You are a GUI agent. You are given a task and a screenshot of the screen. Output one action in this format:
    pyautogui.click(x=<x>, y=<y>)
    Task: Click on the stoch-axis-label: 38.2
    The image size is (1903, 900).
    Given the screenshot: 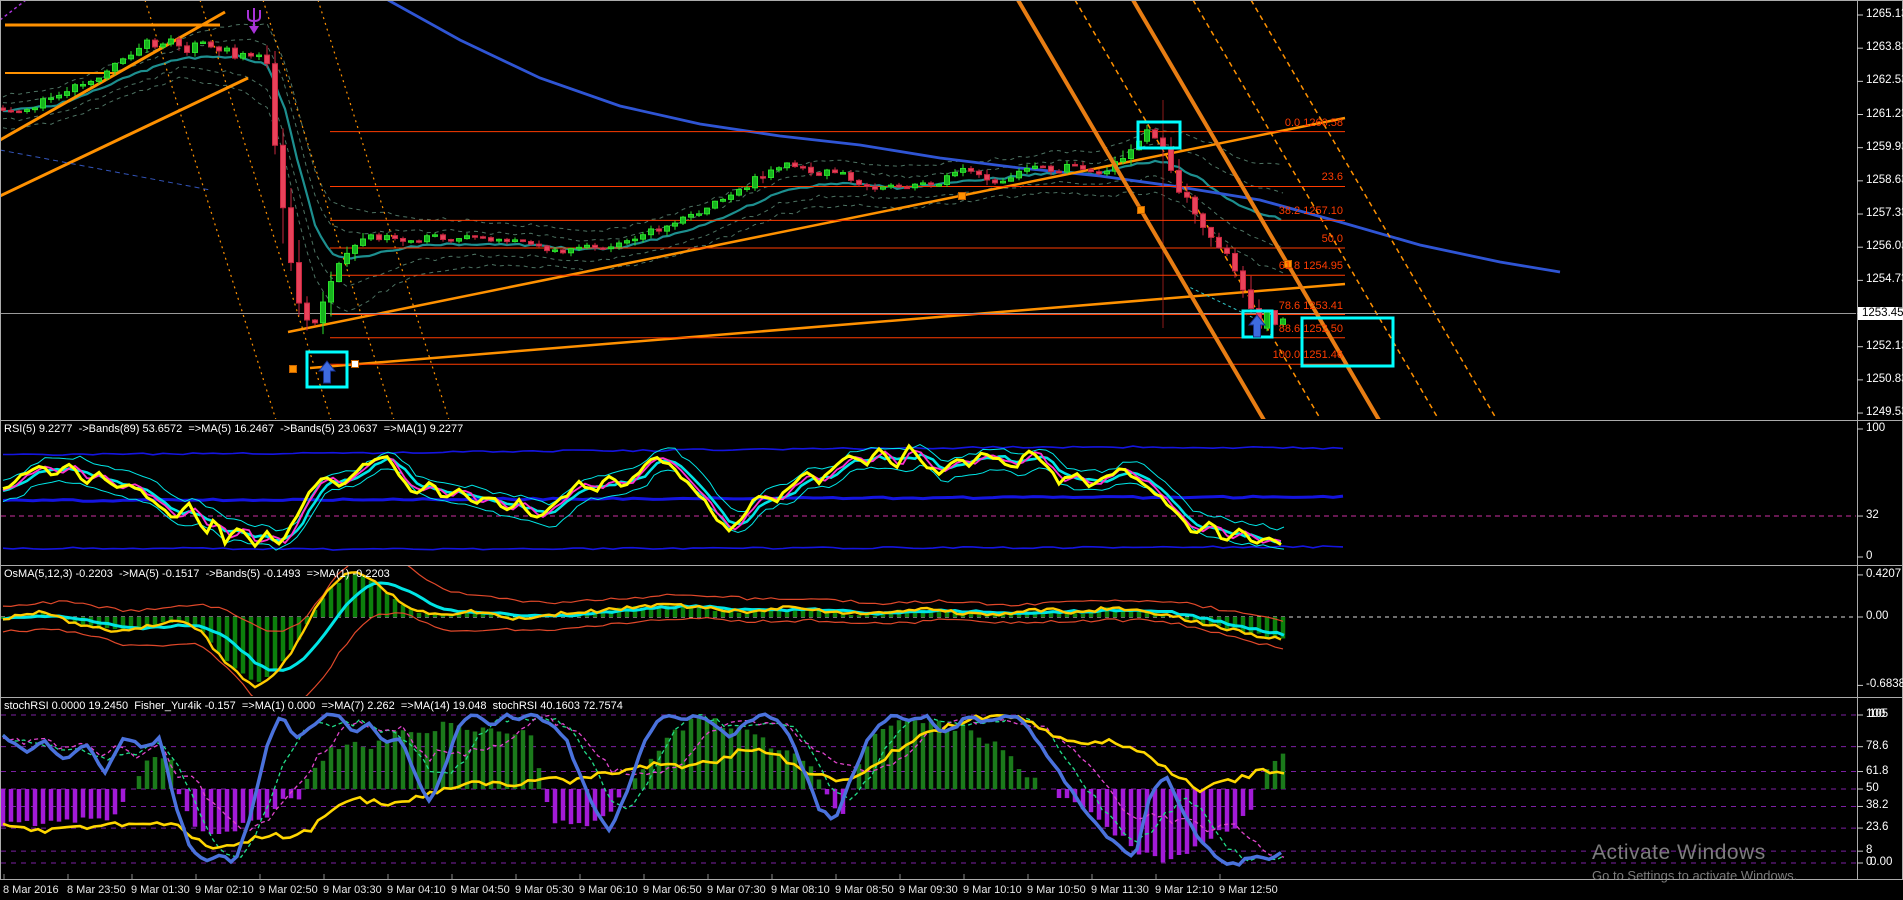 What is the action you would take?
    pyautogui.click(x=1877, y=805)
    